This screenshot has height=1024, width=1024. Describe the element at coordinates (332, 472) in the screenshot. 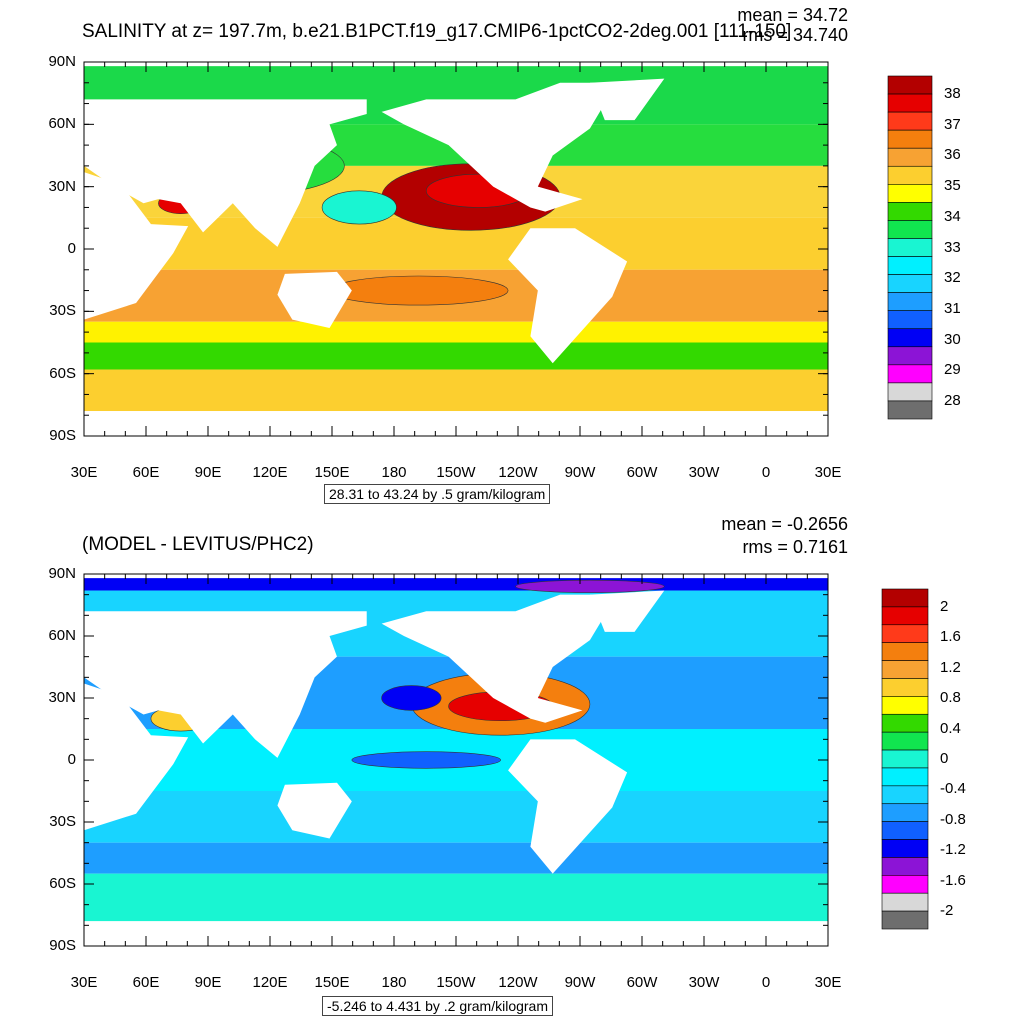

I see `panel1-xlabel: 150E` at that location.